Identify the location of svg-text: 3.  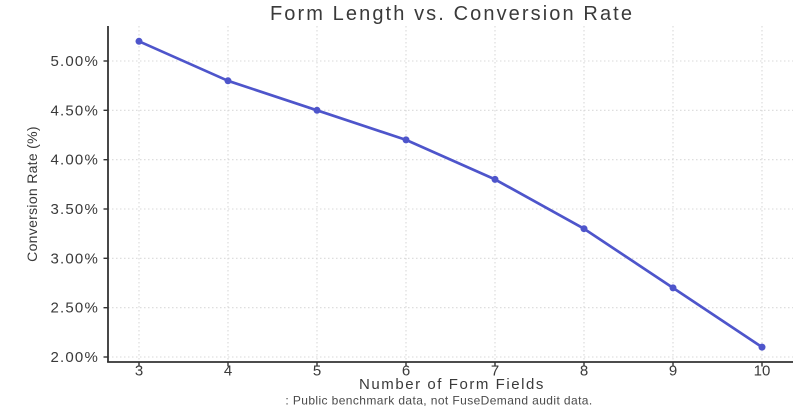
(139, 371).